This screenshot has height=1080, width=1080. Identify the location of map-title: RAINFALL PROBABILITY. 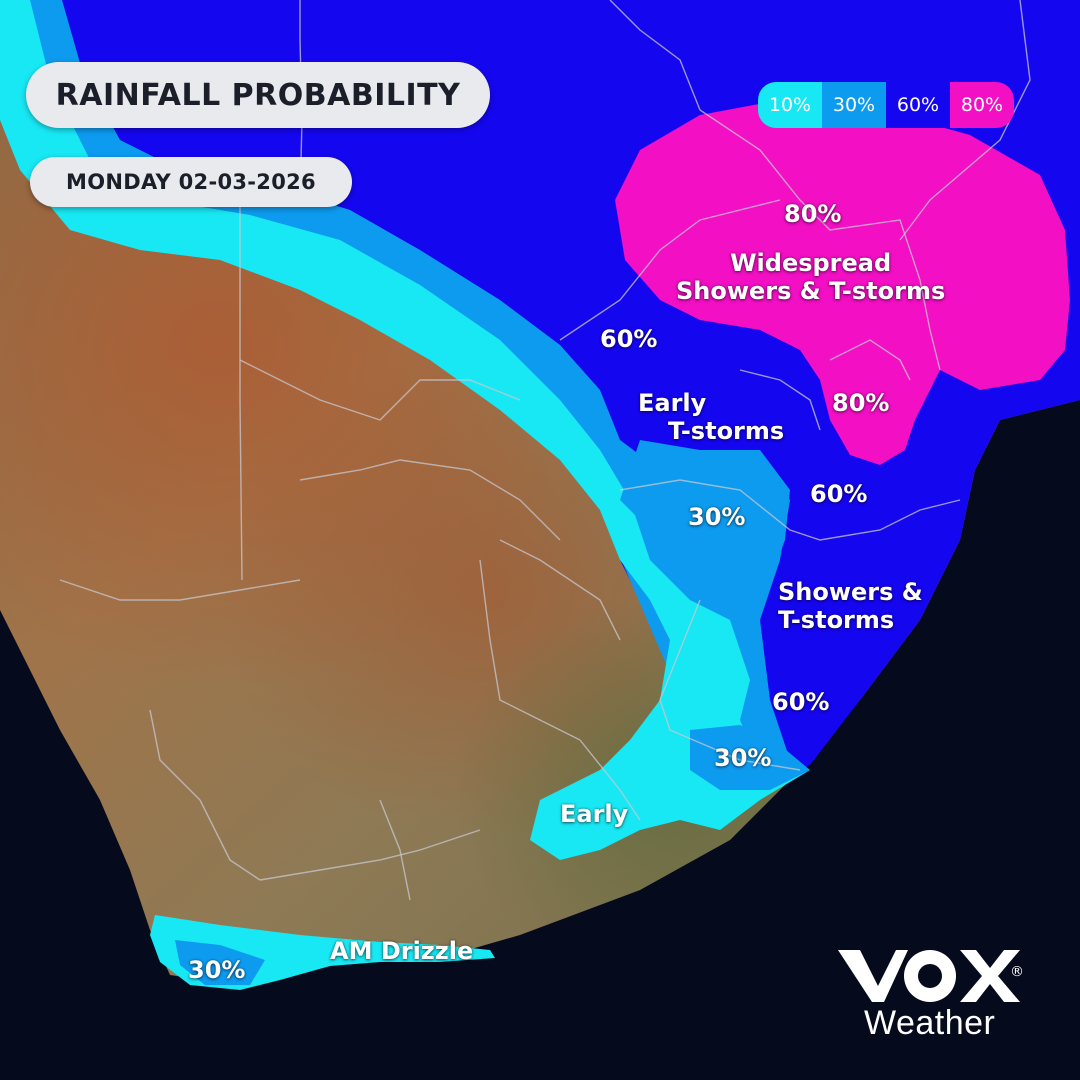
(258, 95).